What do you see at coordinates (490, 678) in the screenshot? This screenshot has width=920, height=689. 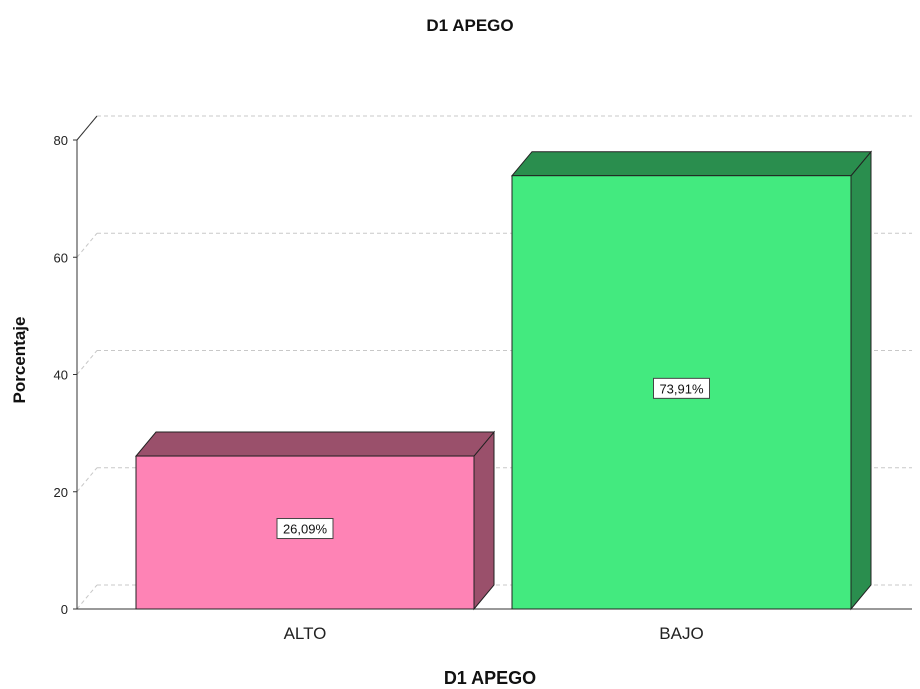 I see `x-axis-label: D1 APEGO` at bounding box center [490, 678].